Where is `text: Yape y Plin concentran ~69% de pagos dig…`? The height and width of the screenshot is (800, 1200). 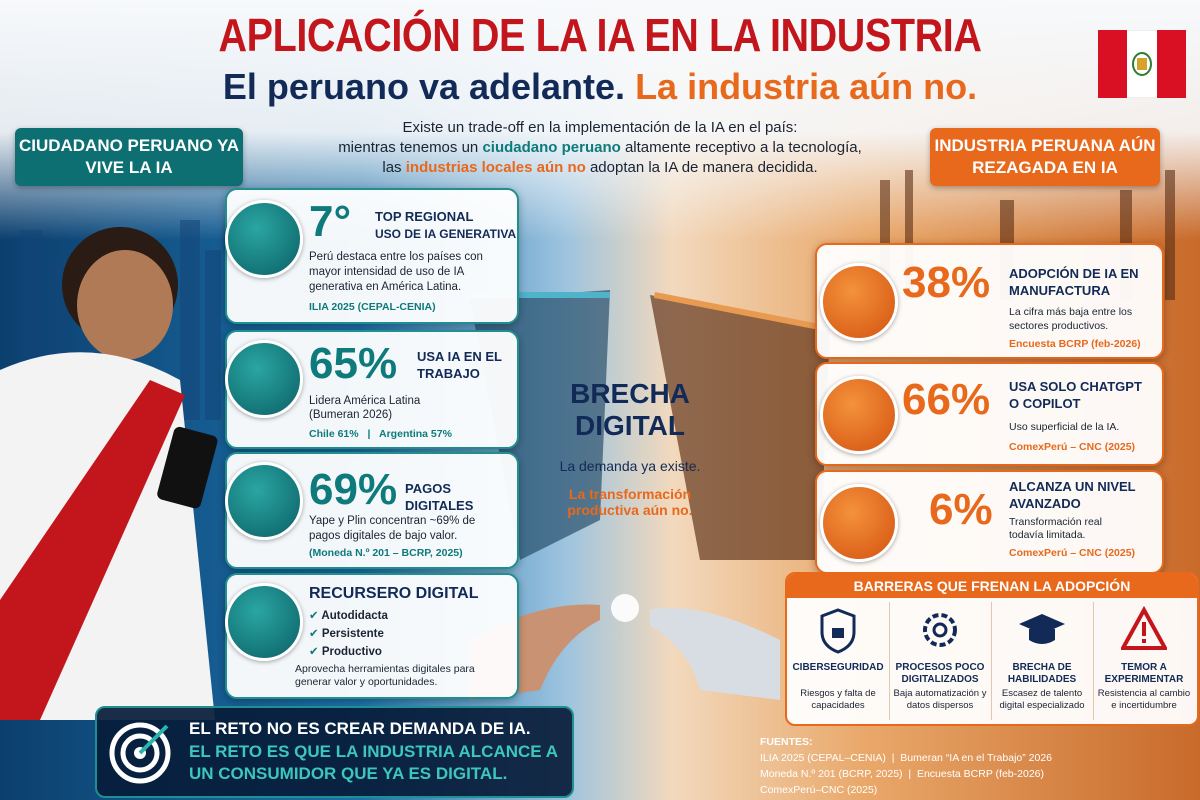 text: Yape y Plin concentran ~69% de pagos dig… is located at coordinates (392, 528).